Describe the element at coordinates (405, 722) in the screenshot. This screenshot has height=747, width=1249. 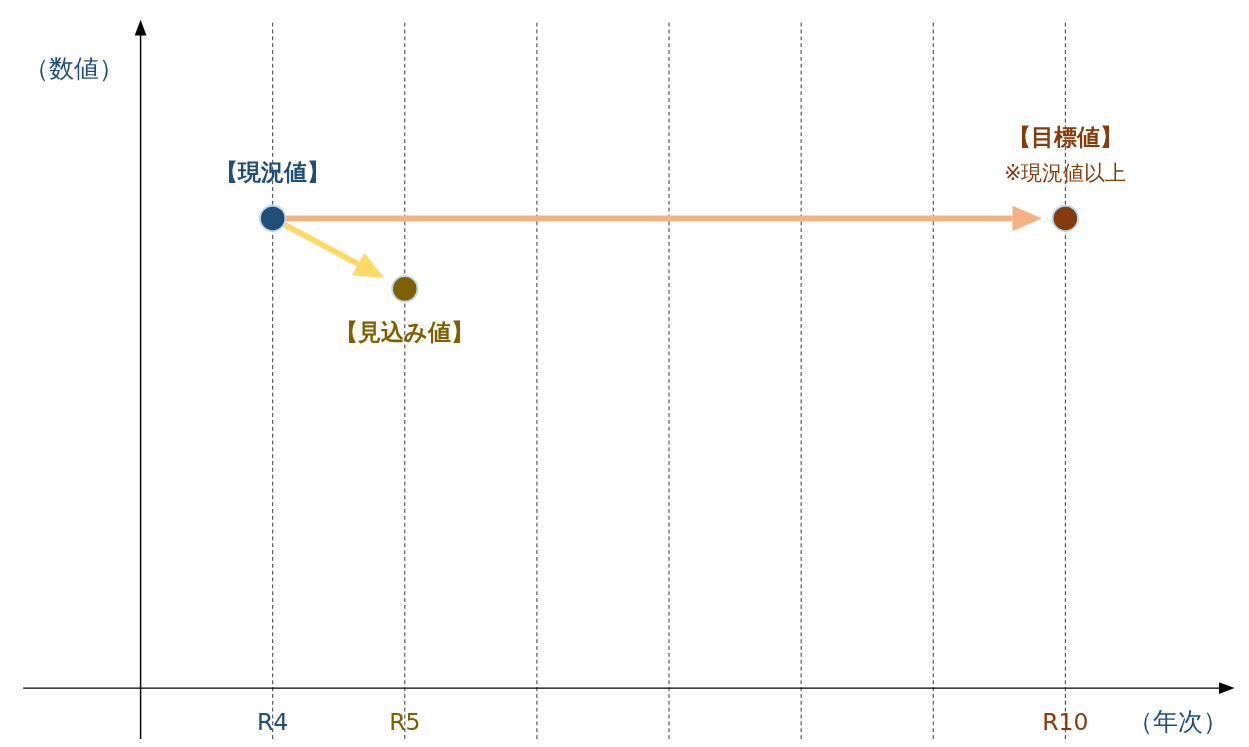
I see `x-tick-label: R5` at that location.